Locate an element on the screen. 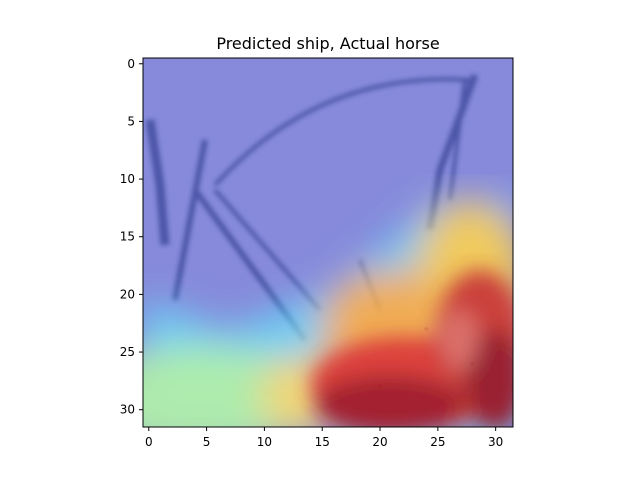  y-axis: 0 5 10 15 20 25 30 is located at coordinates (131, 237).